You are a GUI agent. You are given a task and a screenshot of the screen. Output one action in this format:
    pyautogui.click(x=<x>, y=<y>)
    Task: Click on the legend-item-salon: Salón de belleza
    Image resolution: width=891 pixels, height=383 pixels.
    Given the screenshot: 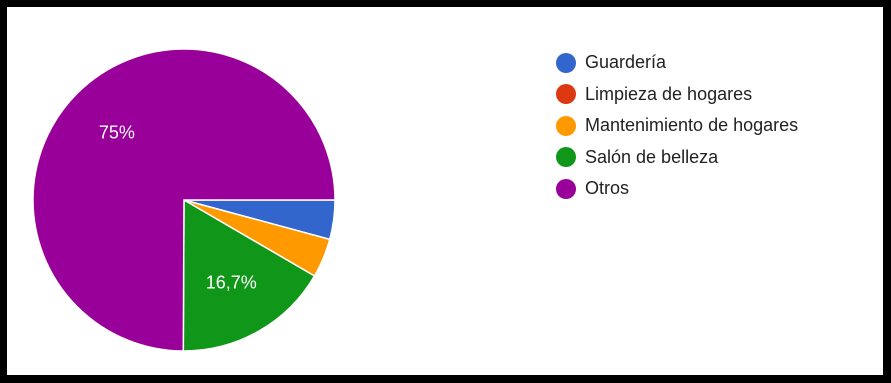 What is the action you would take?
    pyautogui.click(x=677, y=158)
    